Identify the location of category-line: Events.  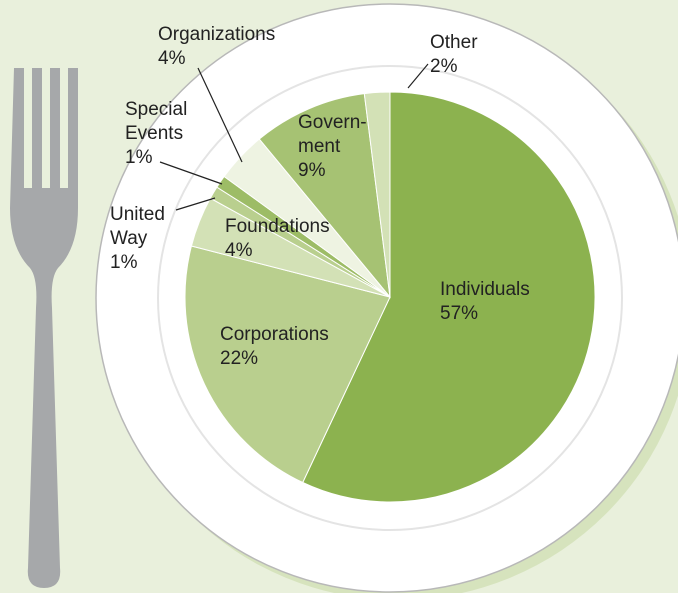
(154, 133).